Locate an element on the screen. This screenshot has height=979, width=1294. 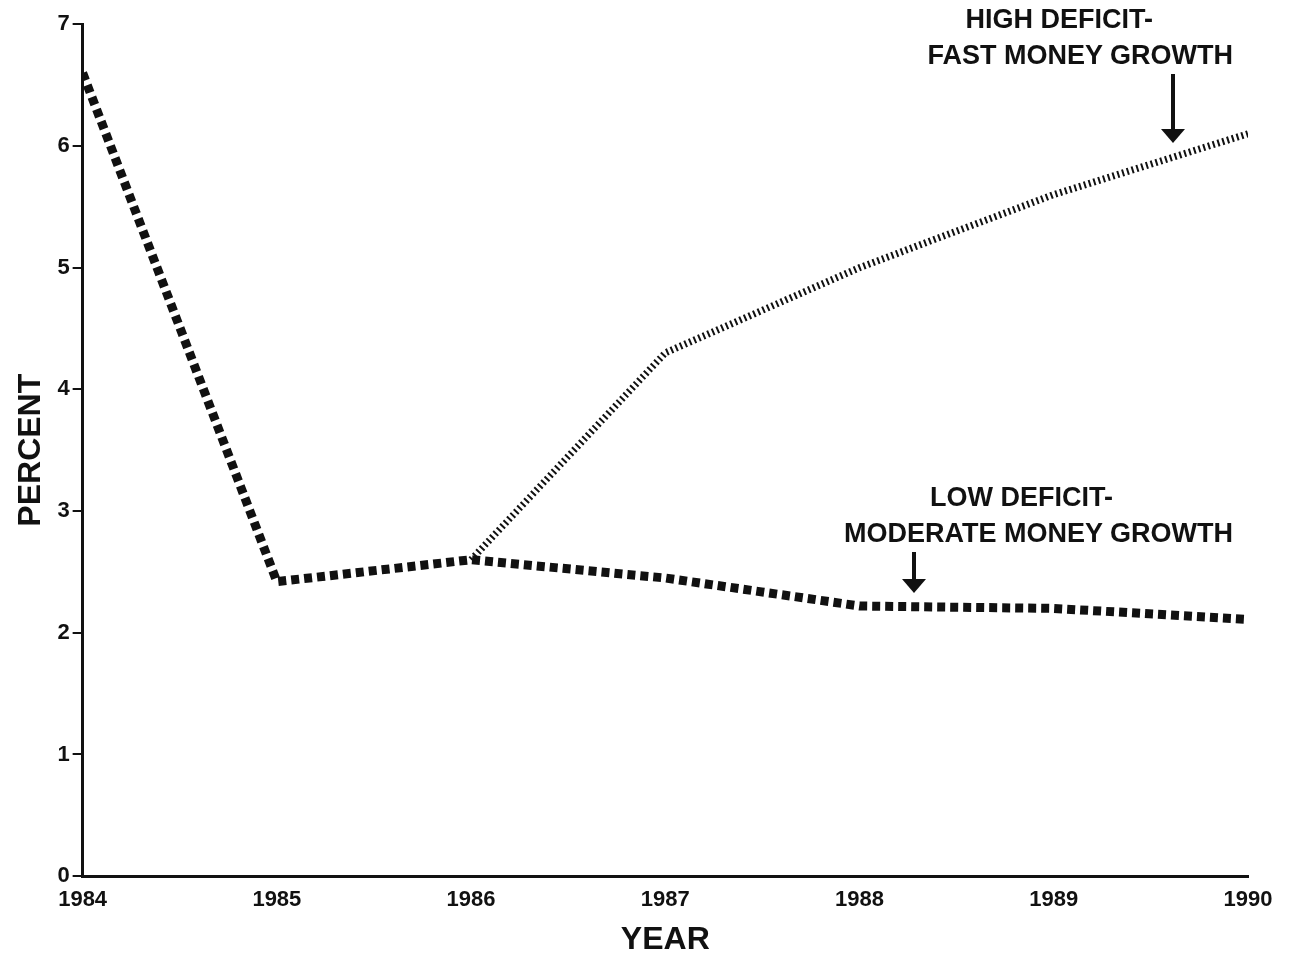
x-tick-label: 1990 is located at coordinates (1248, 899).